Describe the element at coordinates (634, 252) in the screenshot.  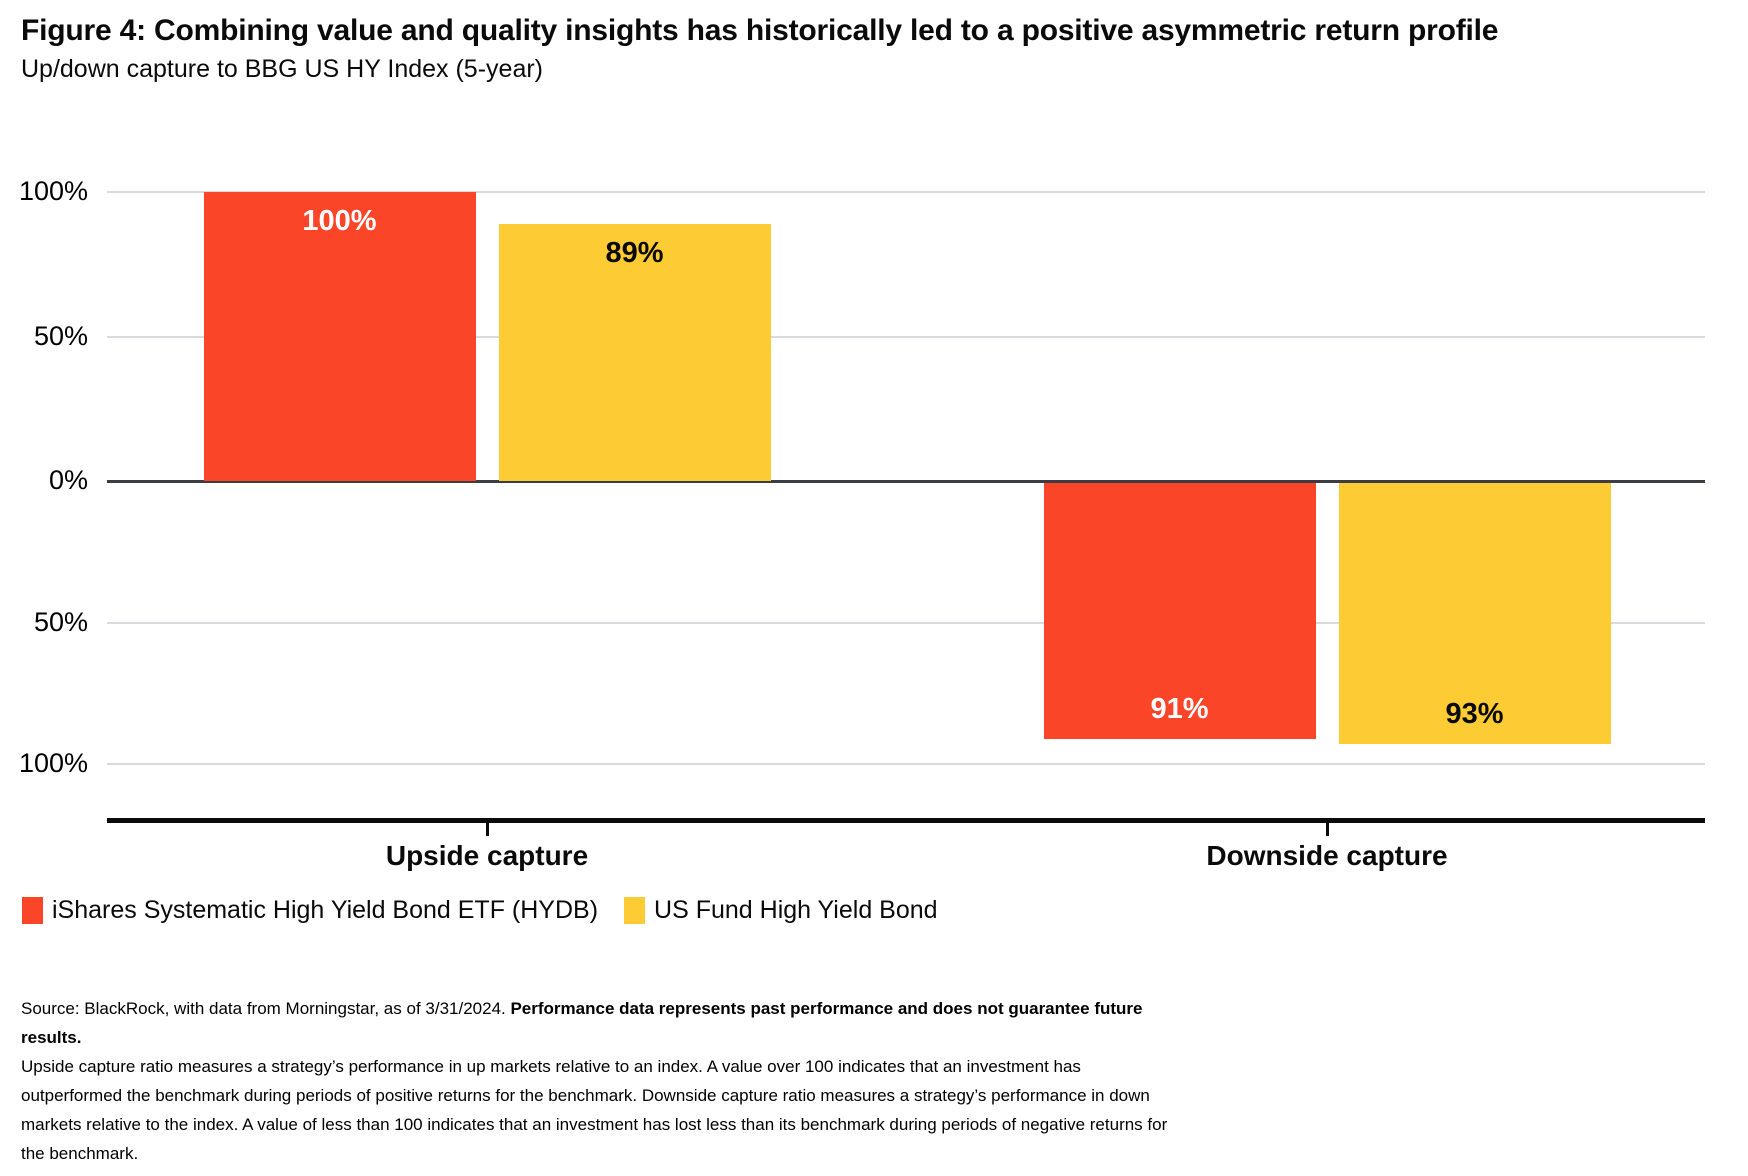
I see `bar-value-label: 89%` at that location.